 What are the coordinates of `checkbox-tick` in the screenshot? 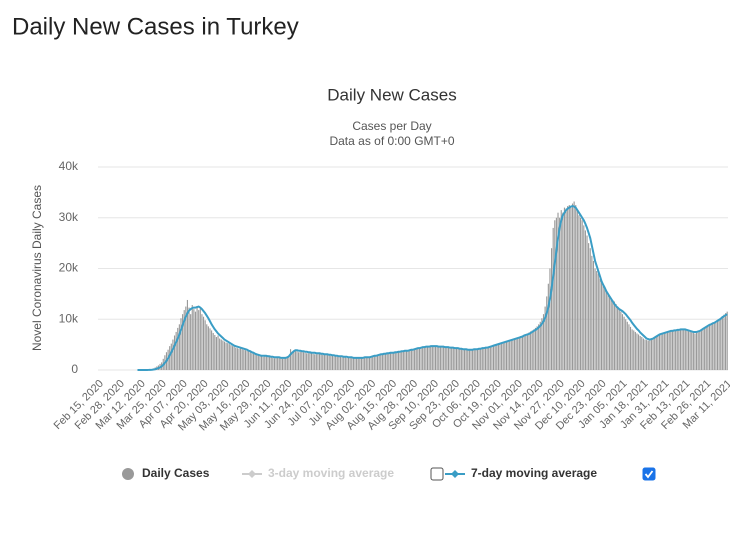 It's located at (649, 474).